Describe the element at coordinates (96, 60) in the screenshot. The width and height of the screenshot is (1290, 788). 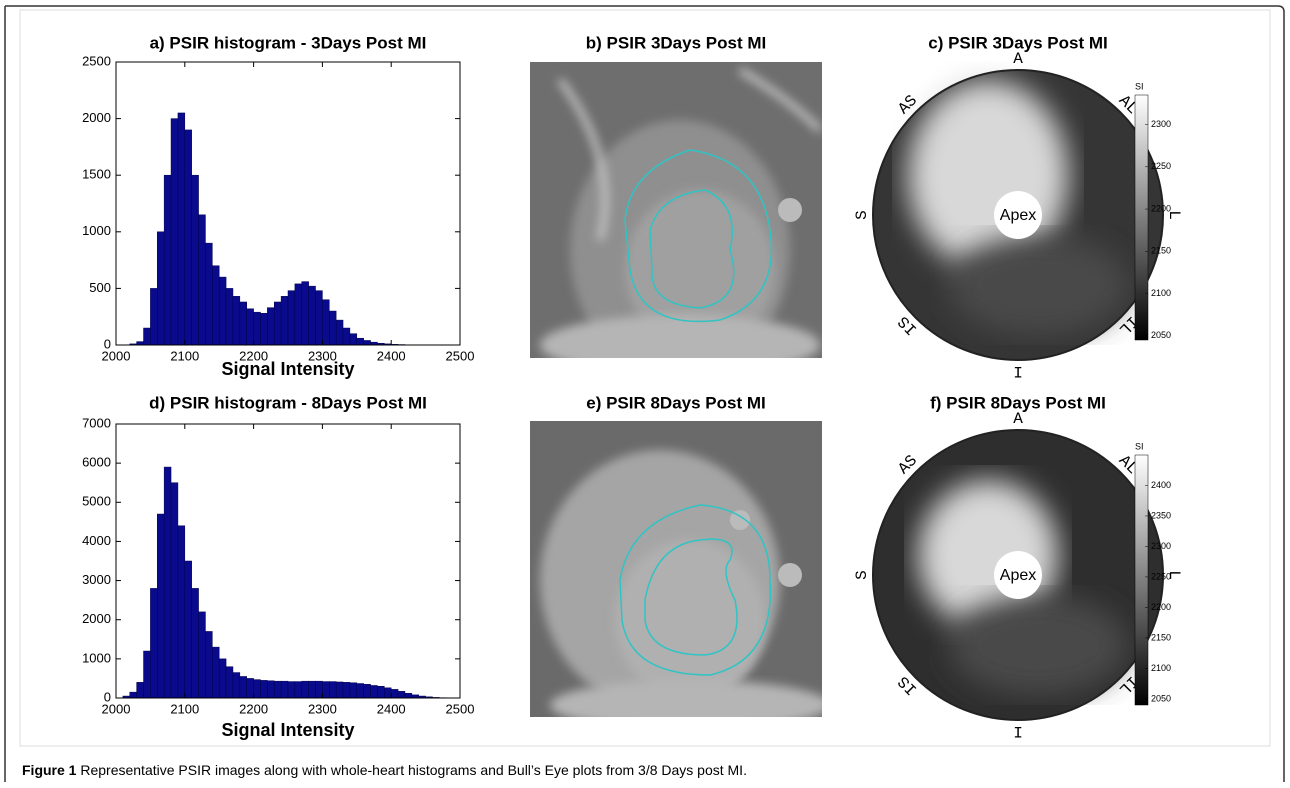
I see `y-tick-label: 2500` at that location.